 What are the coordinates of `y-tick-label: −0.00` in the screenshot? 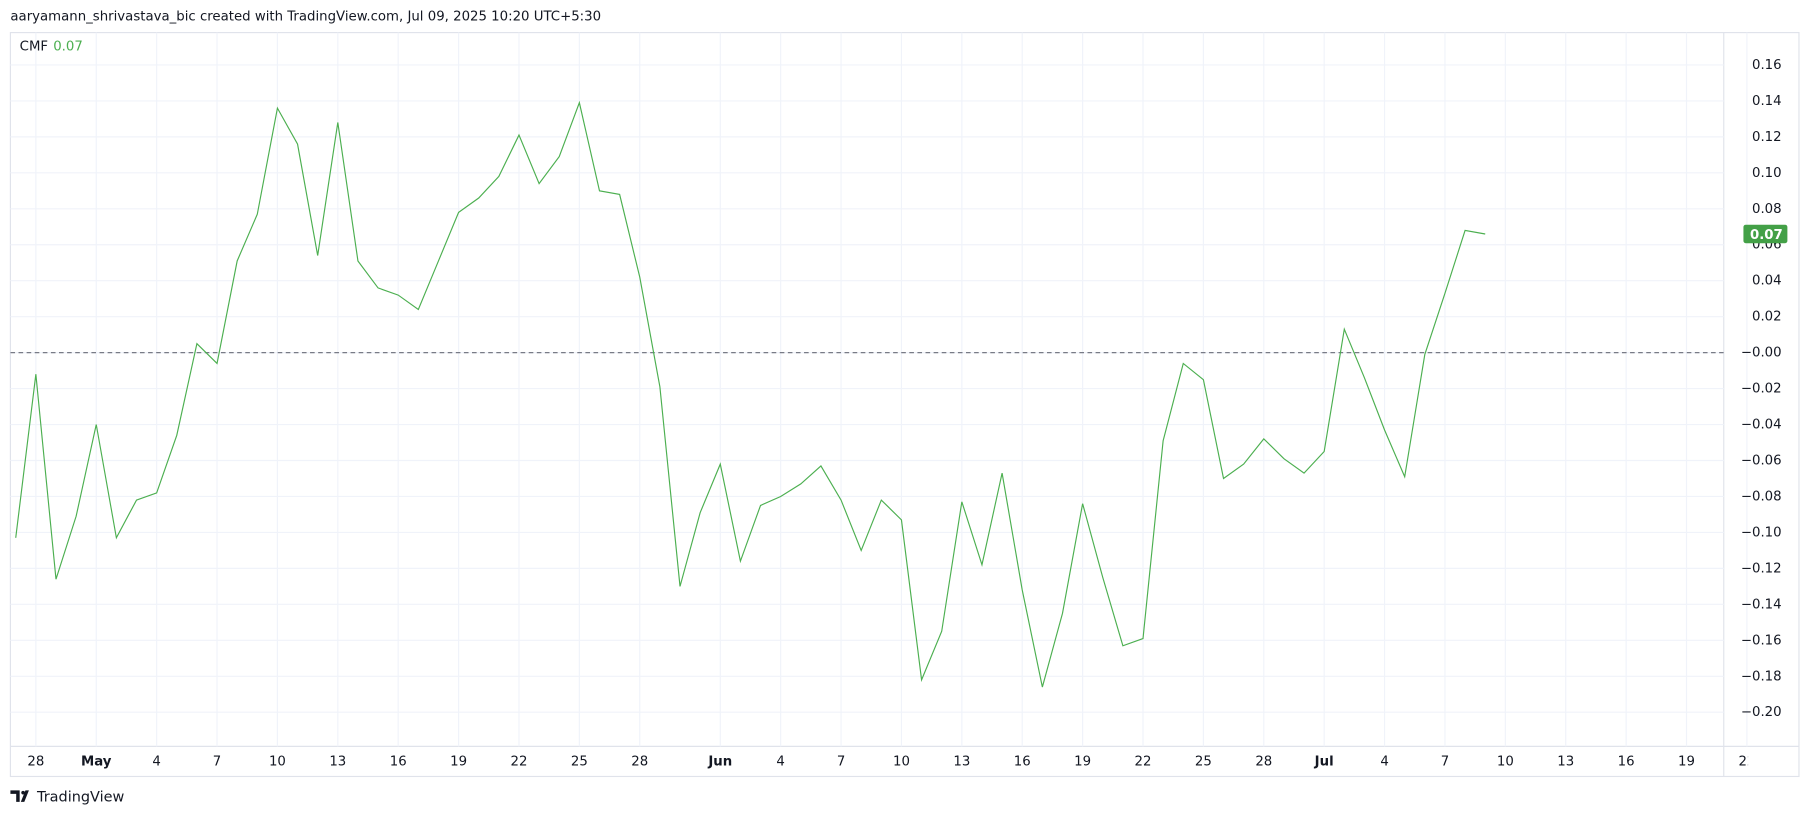 It's located at (1761, 353).